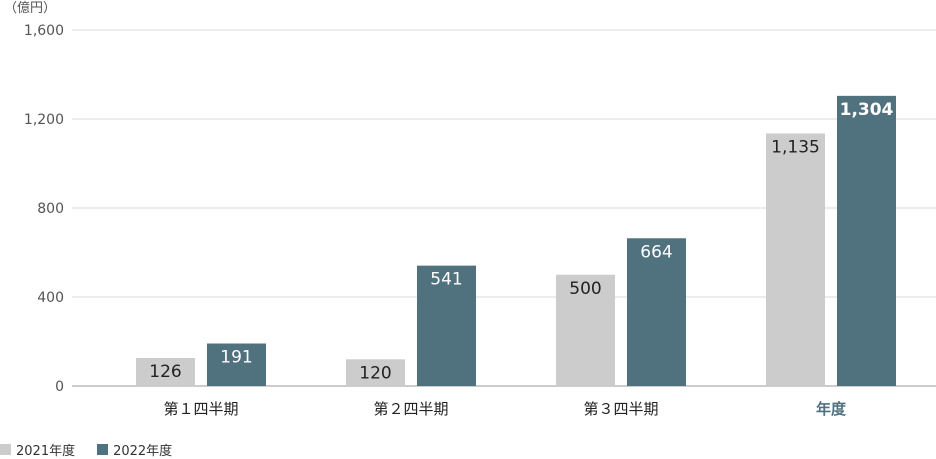 This screenshot has height=459, width=936. Describe the element at coordinates (143, 451) in the screenshot. I see `legend-label-2022: 2022年度` at that location.